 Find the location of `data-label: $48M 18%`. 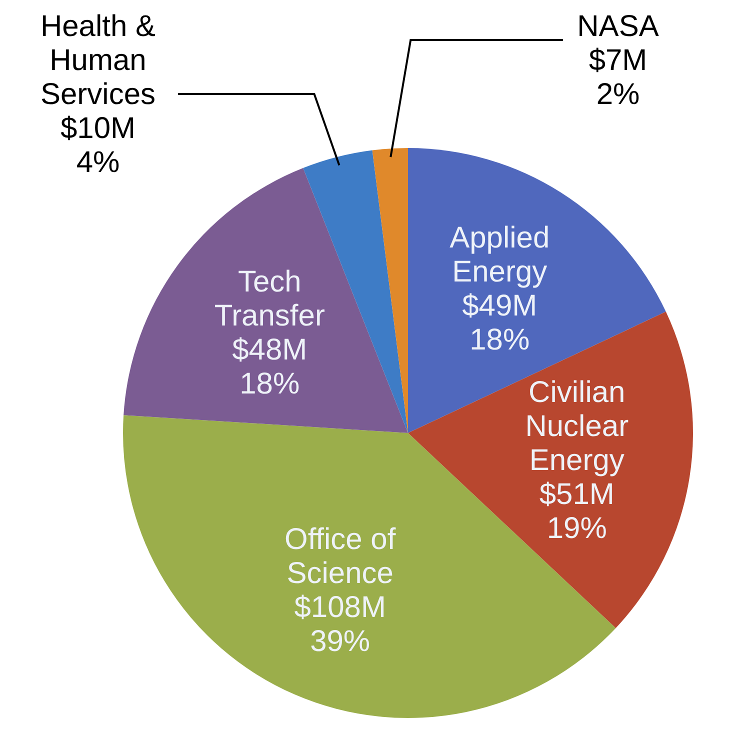

data-label: $48M 18% is located at coordinates (270, 366).